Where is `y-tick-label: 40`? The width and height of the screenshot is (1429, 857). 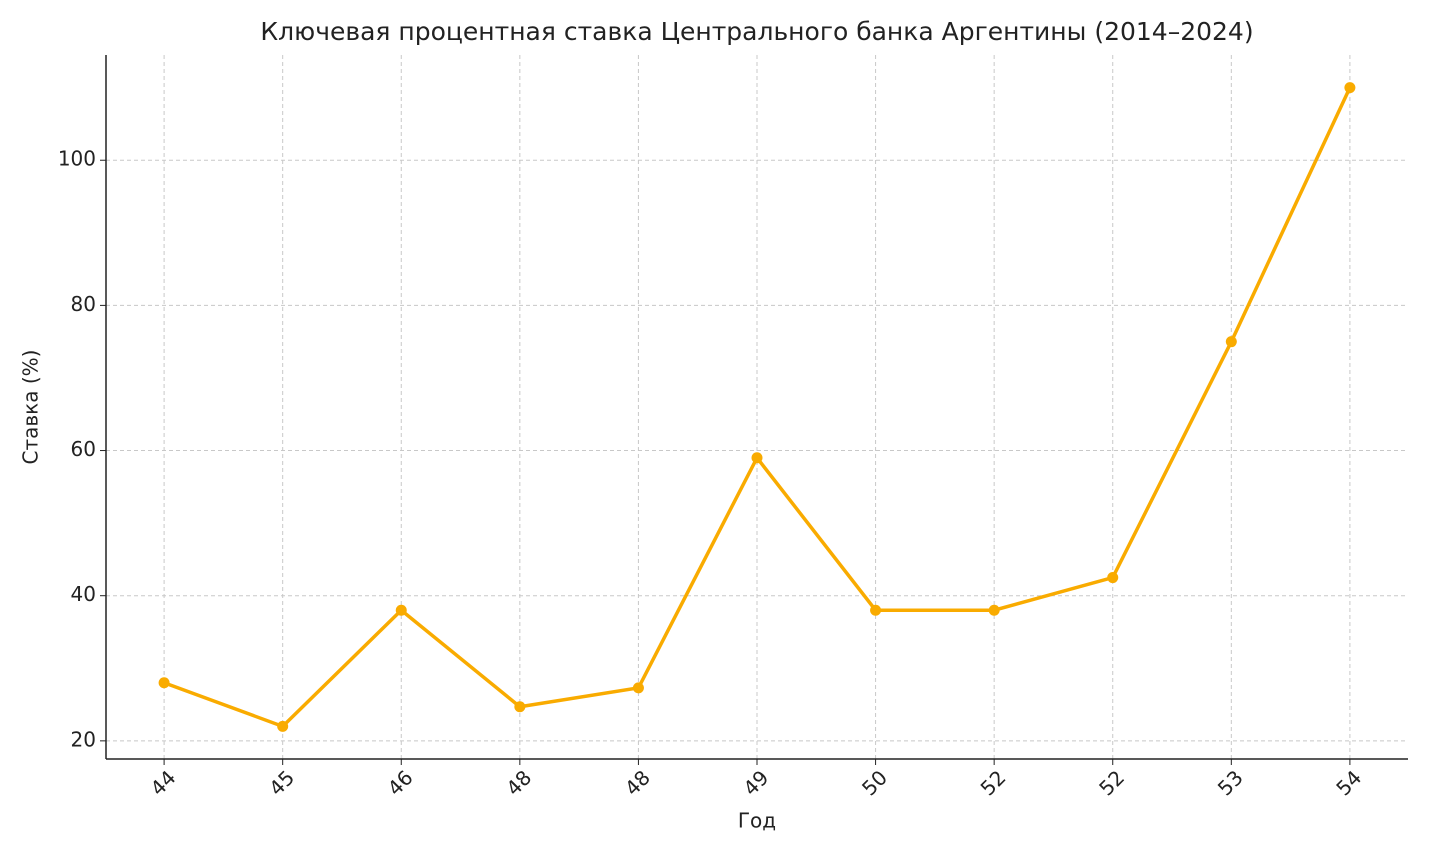 y-tick-label: 40 is located at coordinates (83, 594).